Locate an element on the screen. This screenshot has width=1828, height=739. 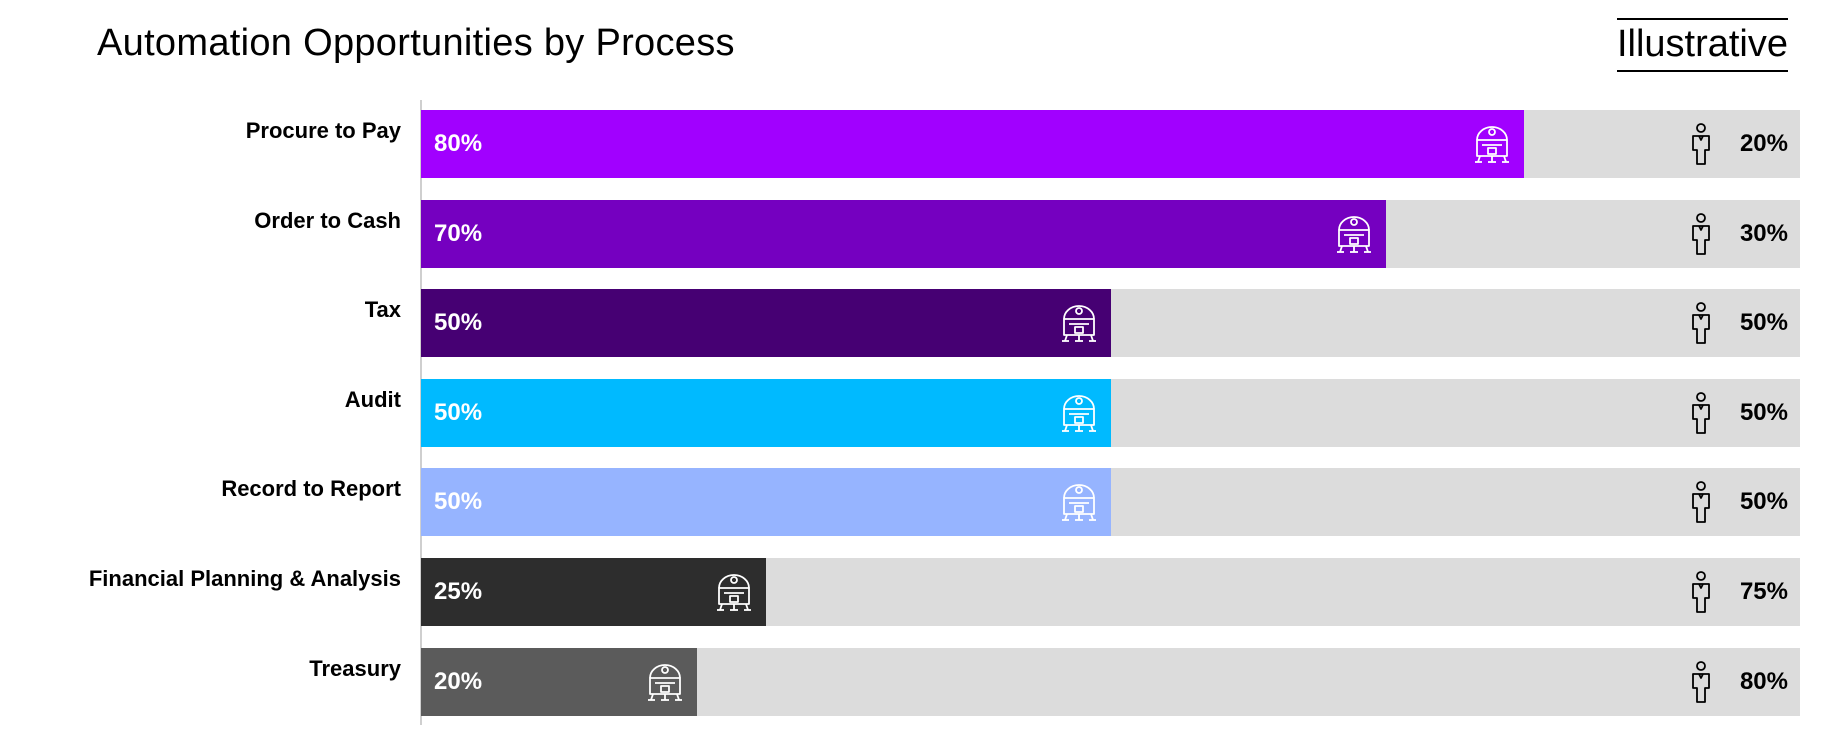
manual-percent-label: 20% is located at coordinates (1763, 143).